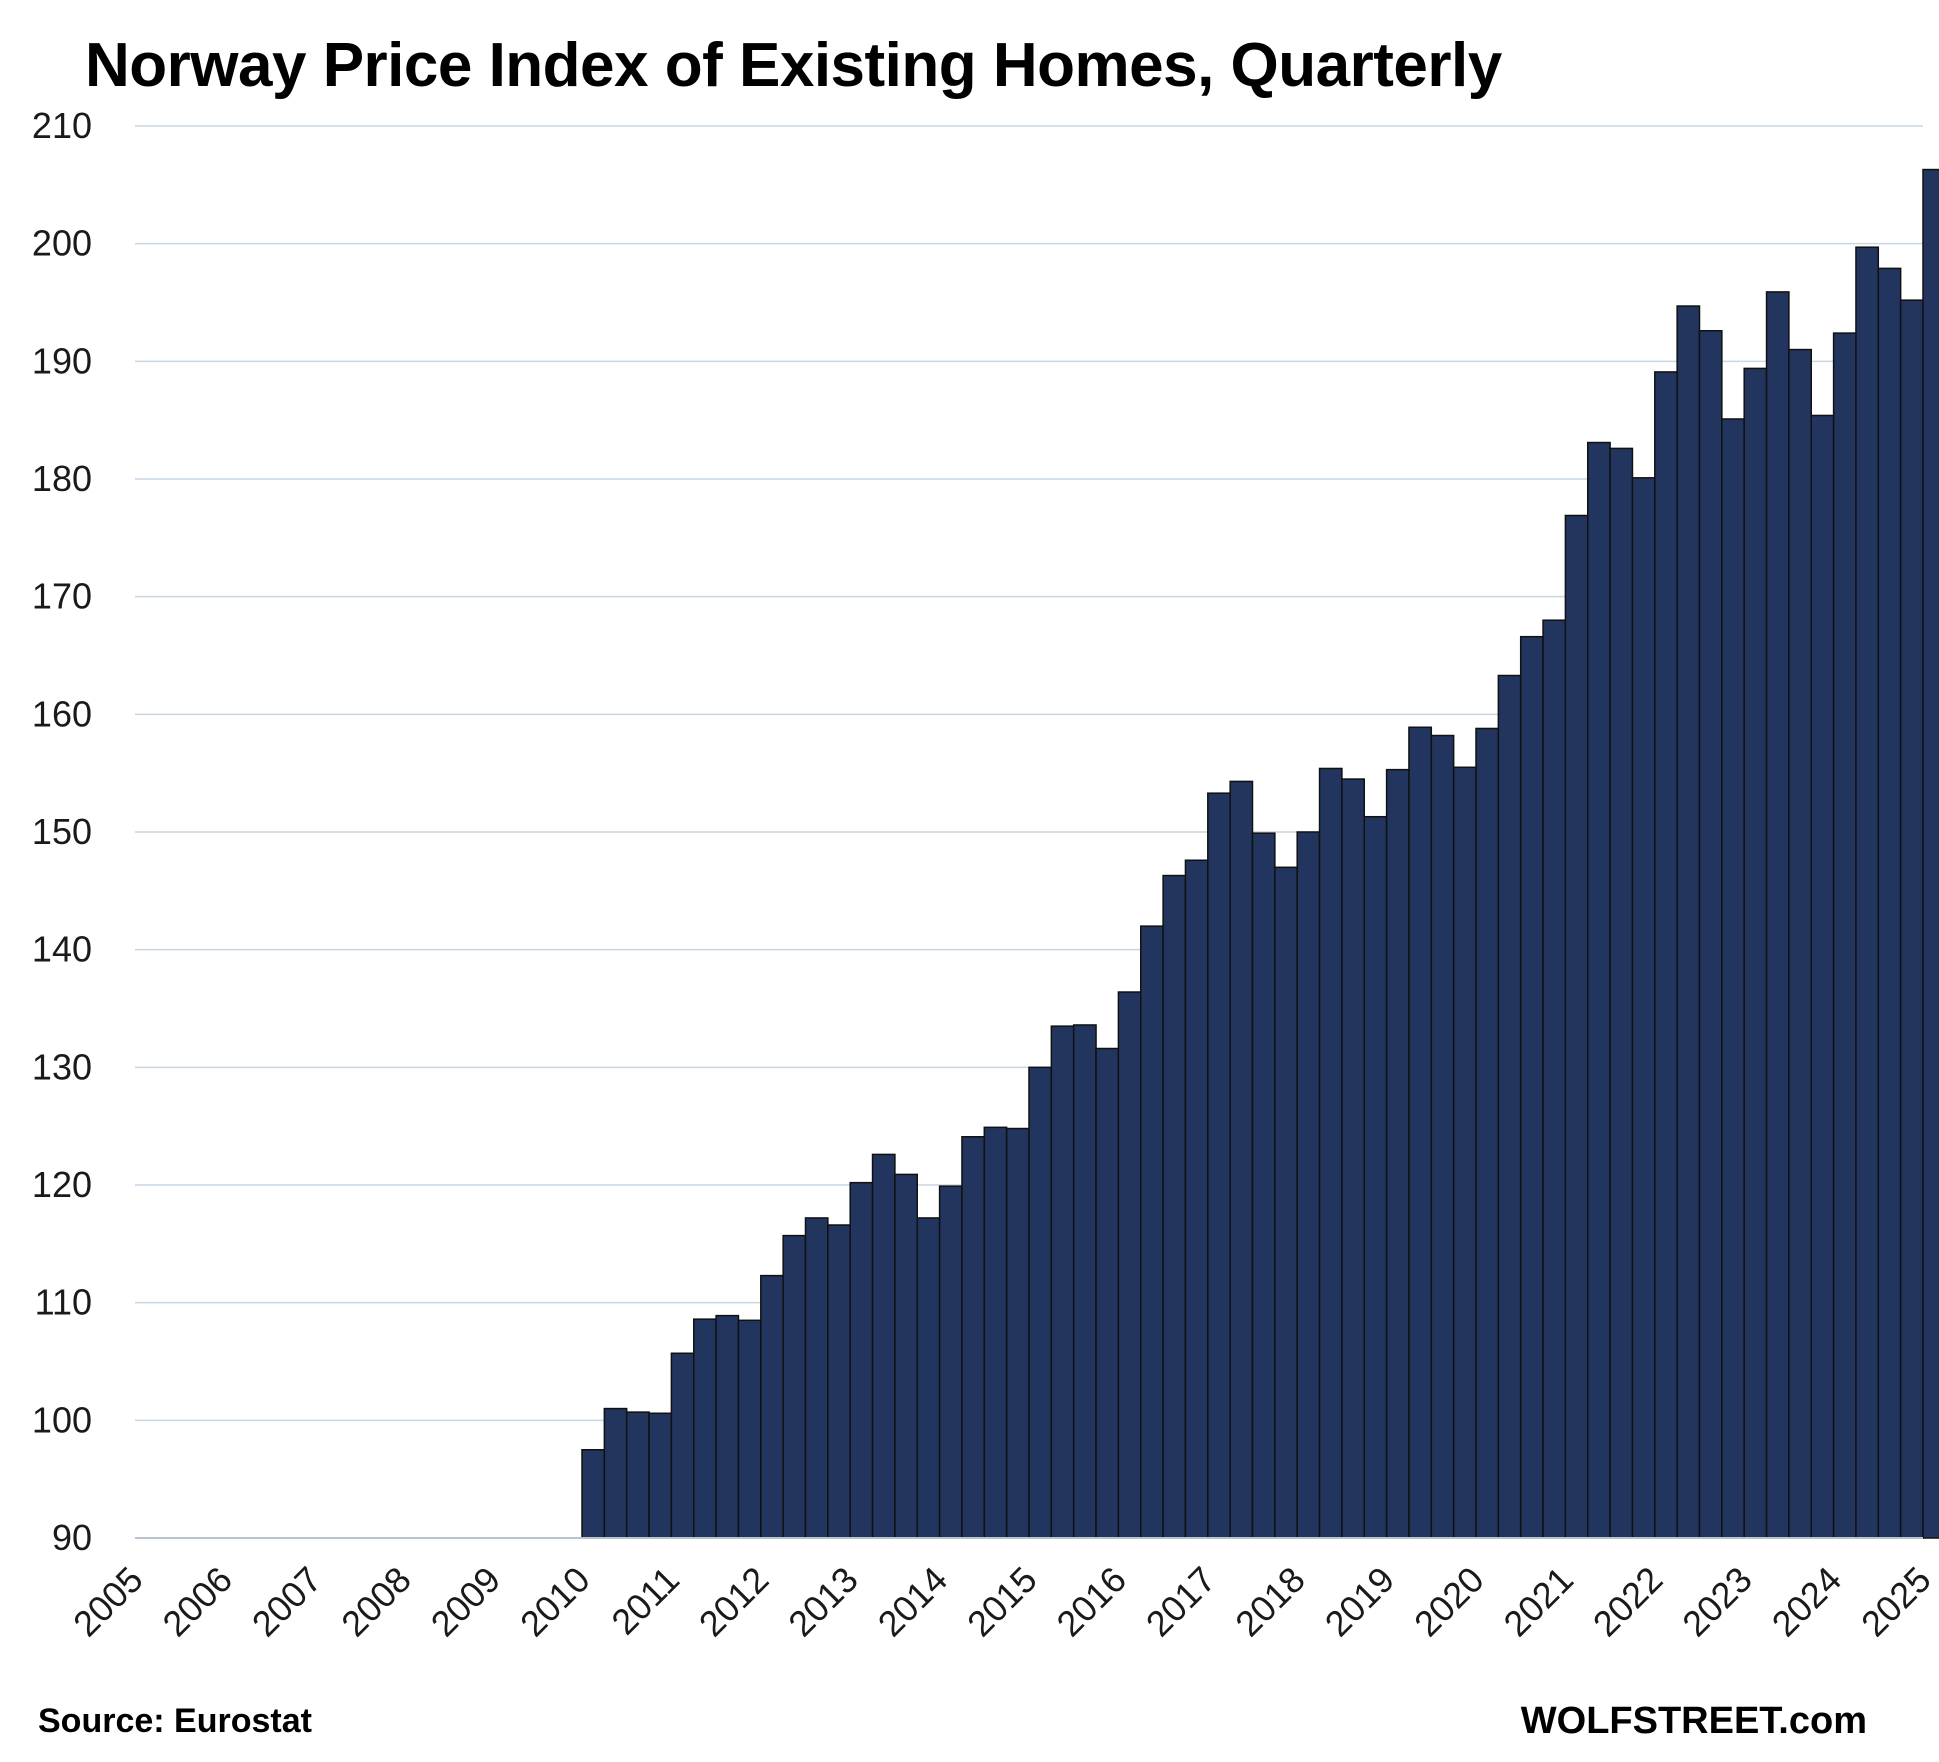  Describe the element at coordinates (72, 1537) in the screenshot. I see `y-tick-label: 90` at that location.